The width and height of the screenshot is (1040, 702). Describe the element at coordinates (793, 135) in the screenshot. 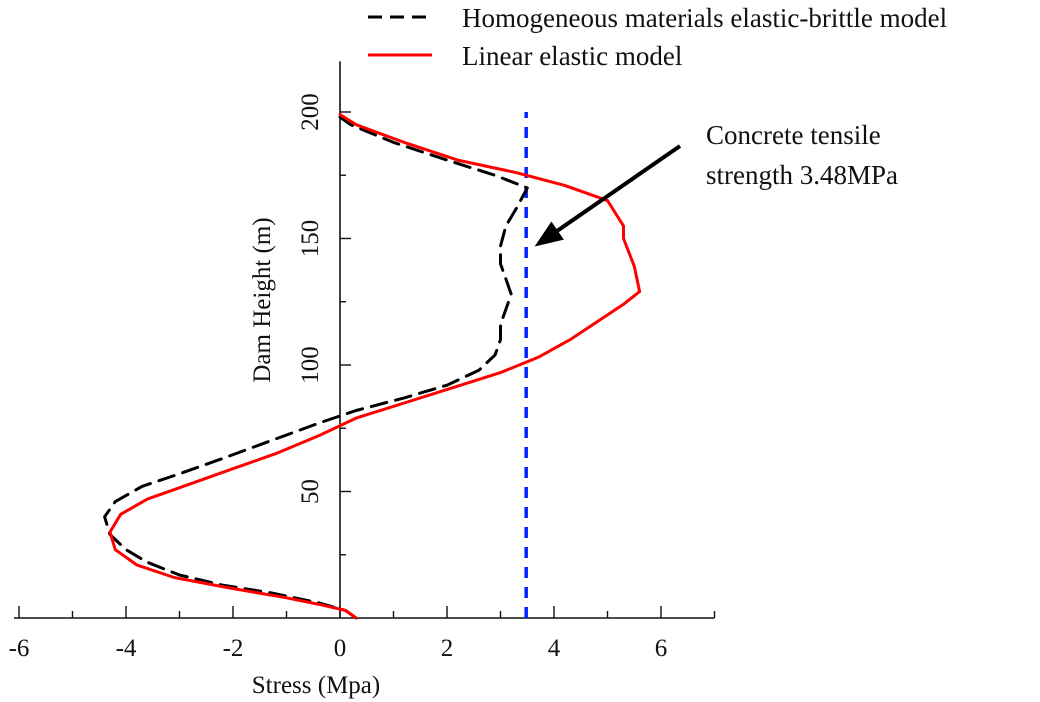

I see `annotation-text-line-1: Concrete tensile` at that location.